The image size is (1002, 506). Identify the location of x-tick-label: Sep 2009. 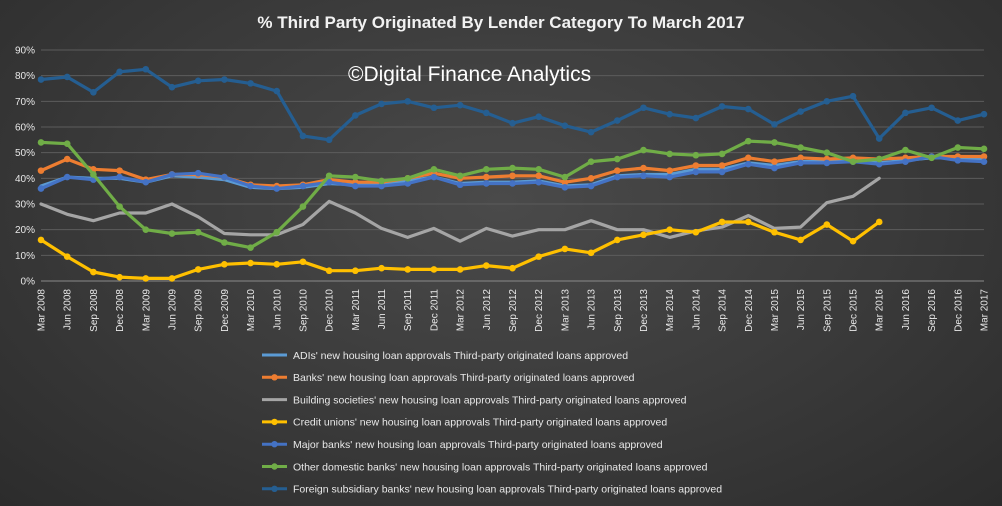
(199, 310).